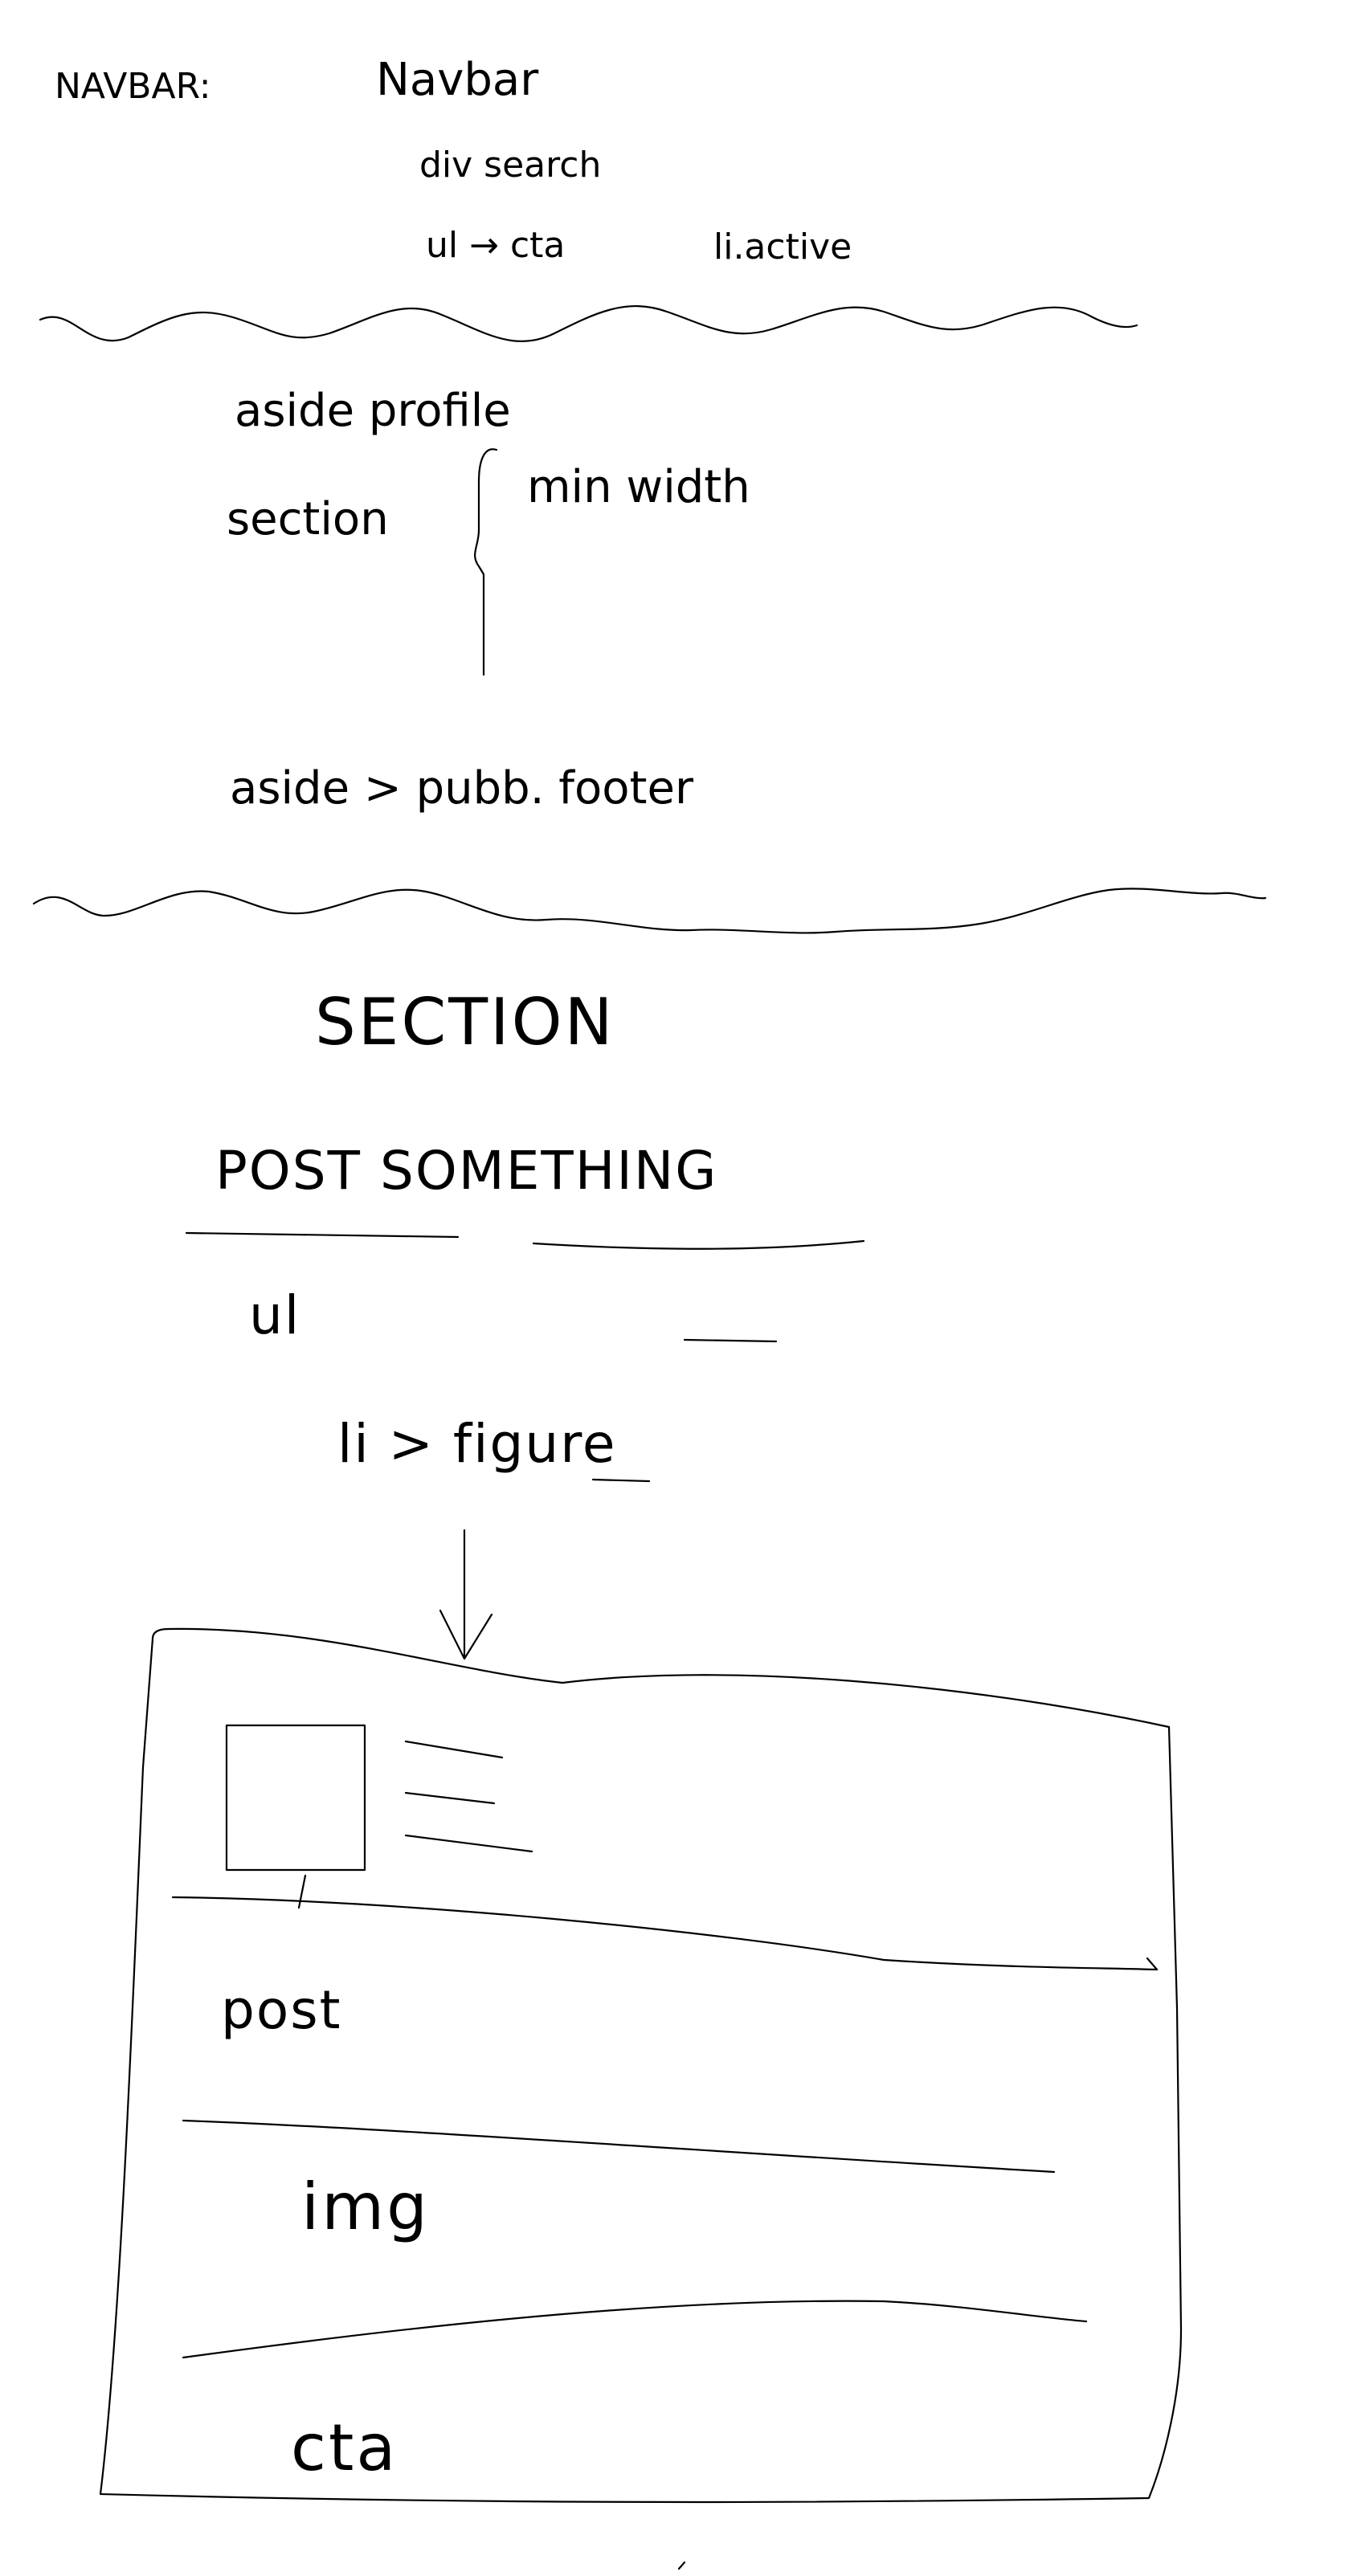 This screenshot has height=2576, width=1361. I want to click on post-something-note: POST SOMETHING, so click(466, 1171).